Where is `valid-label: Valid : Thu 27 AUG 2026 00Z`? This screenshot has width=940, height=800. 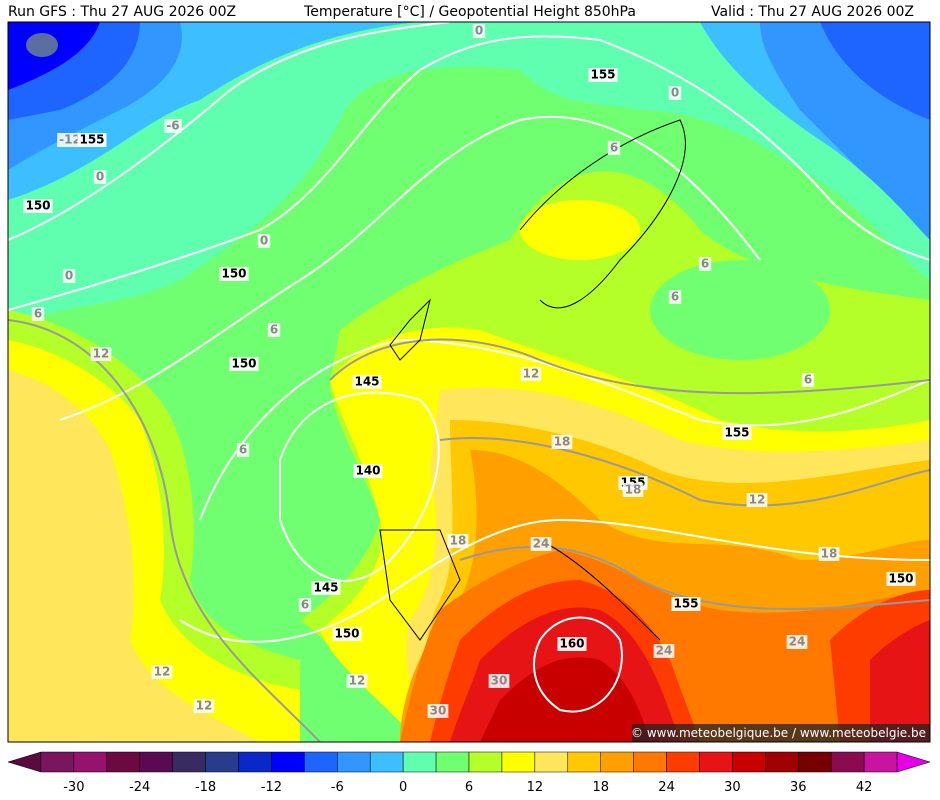 valid-label: Valid : Thu 27 AUG 2026 00Z is located at coordinates (812, 12).